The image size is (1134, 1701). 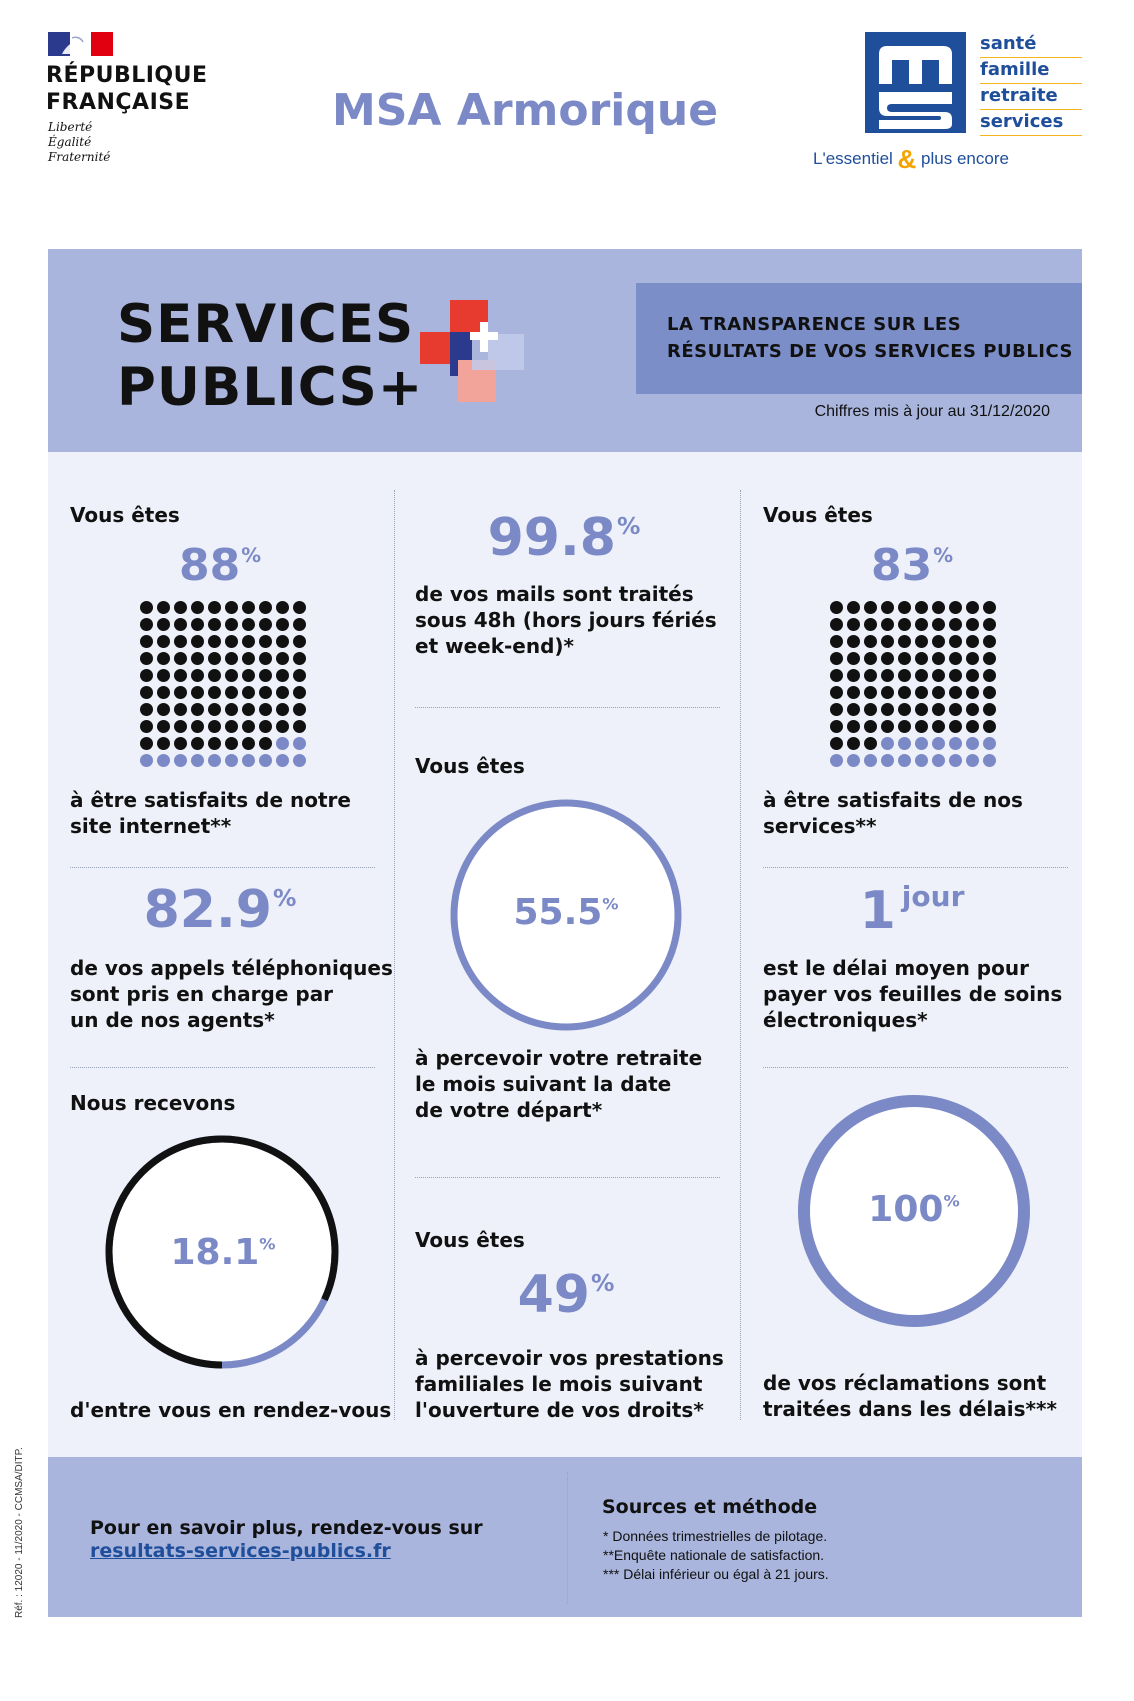 I want to click on pension-ring-track, so click(x=566, y=915).